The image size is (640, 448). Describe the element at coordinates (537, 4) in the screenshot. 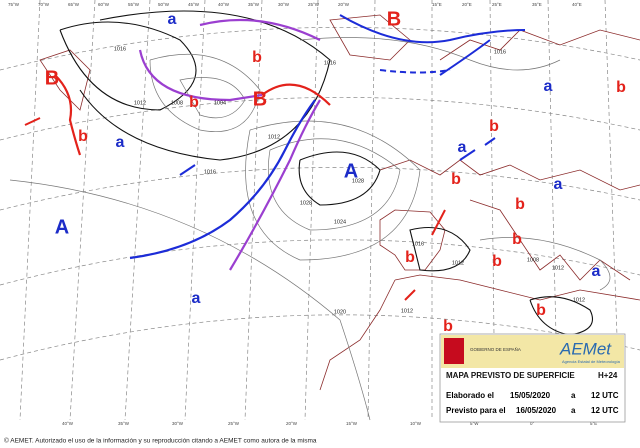

I see `longitude-label: 35°E` at that location.